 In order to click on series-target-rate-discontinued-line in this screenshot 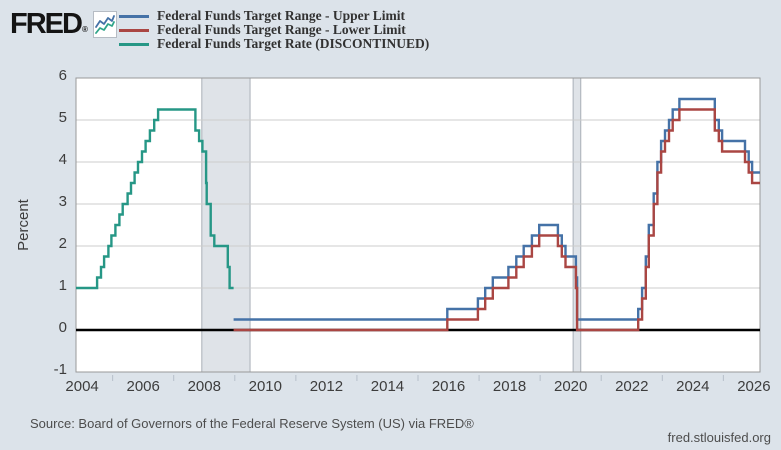, I will do `click(155, 199)`.